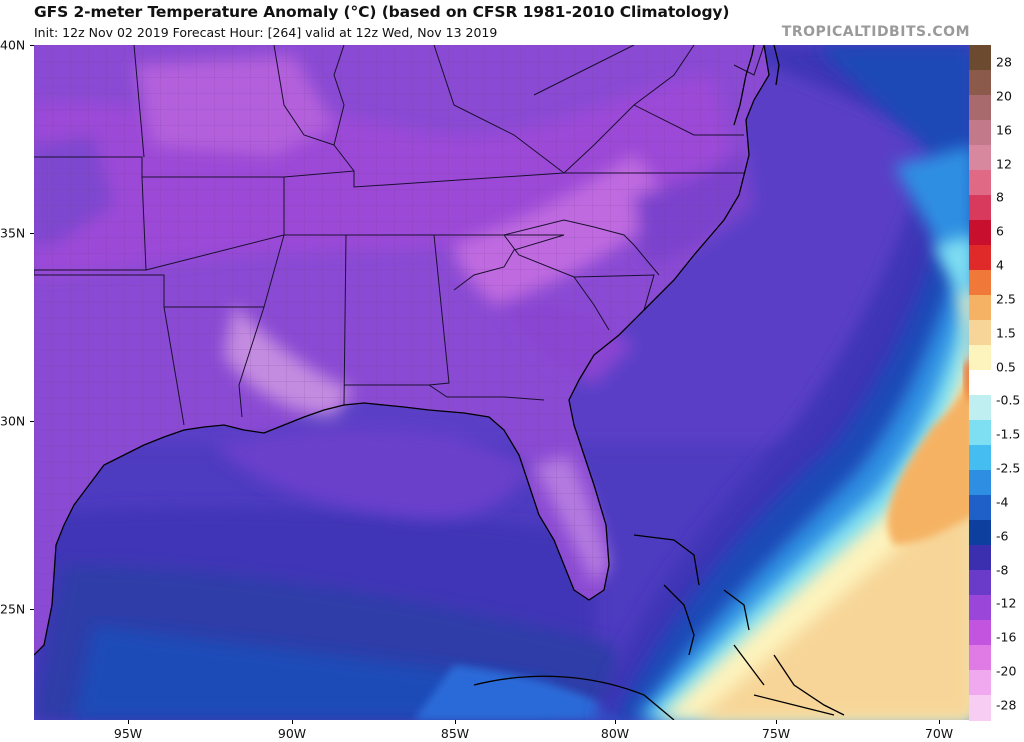 Image resolution: width=1024 pixels, height=742 pixels. What do you see at coordinates (13, 609) in the screenshot?
I see `latitude-label: 25N` at bounding box center [13, 609].